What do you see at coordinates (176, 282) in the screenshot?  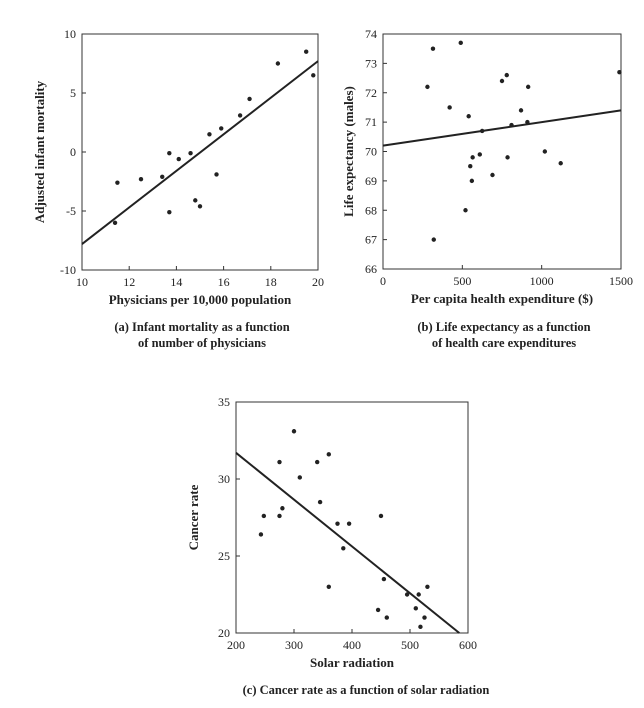 I see `x-tick-label: 14` at bounding box center [176, 282].